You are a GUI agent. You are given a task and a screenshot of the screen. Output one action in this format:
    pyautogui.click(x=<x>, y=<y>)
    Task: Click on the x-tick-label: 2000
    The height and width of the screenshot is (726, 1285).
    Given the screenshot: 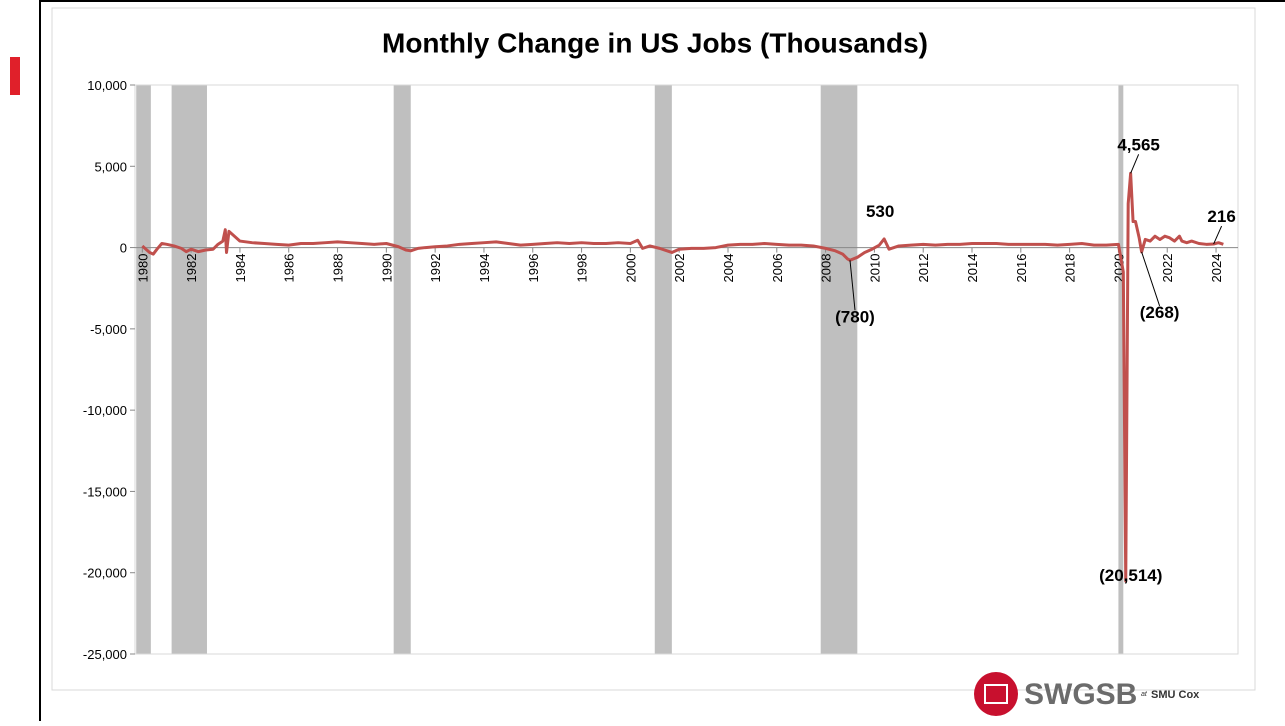 What is the action you would take?
    pyautogui.click(x=630, y=268)
    